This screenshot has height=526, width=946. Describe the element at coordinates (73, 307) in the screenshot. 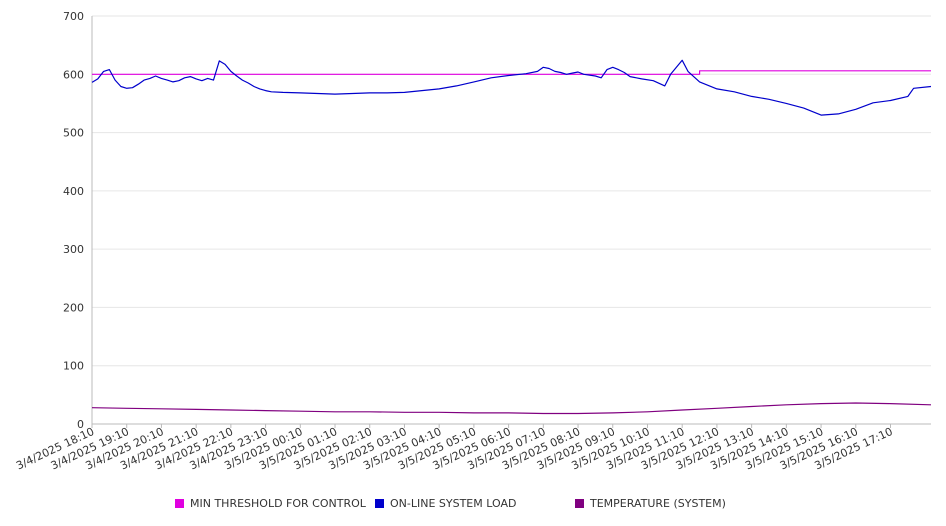

I see `y-tick-label-200: 200` at that location.